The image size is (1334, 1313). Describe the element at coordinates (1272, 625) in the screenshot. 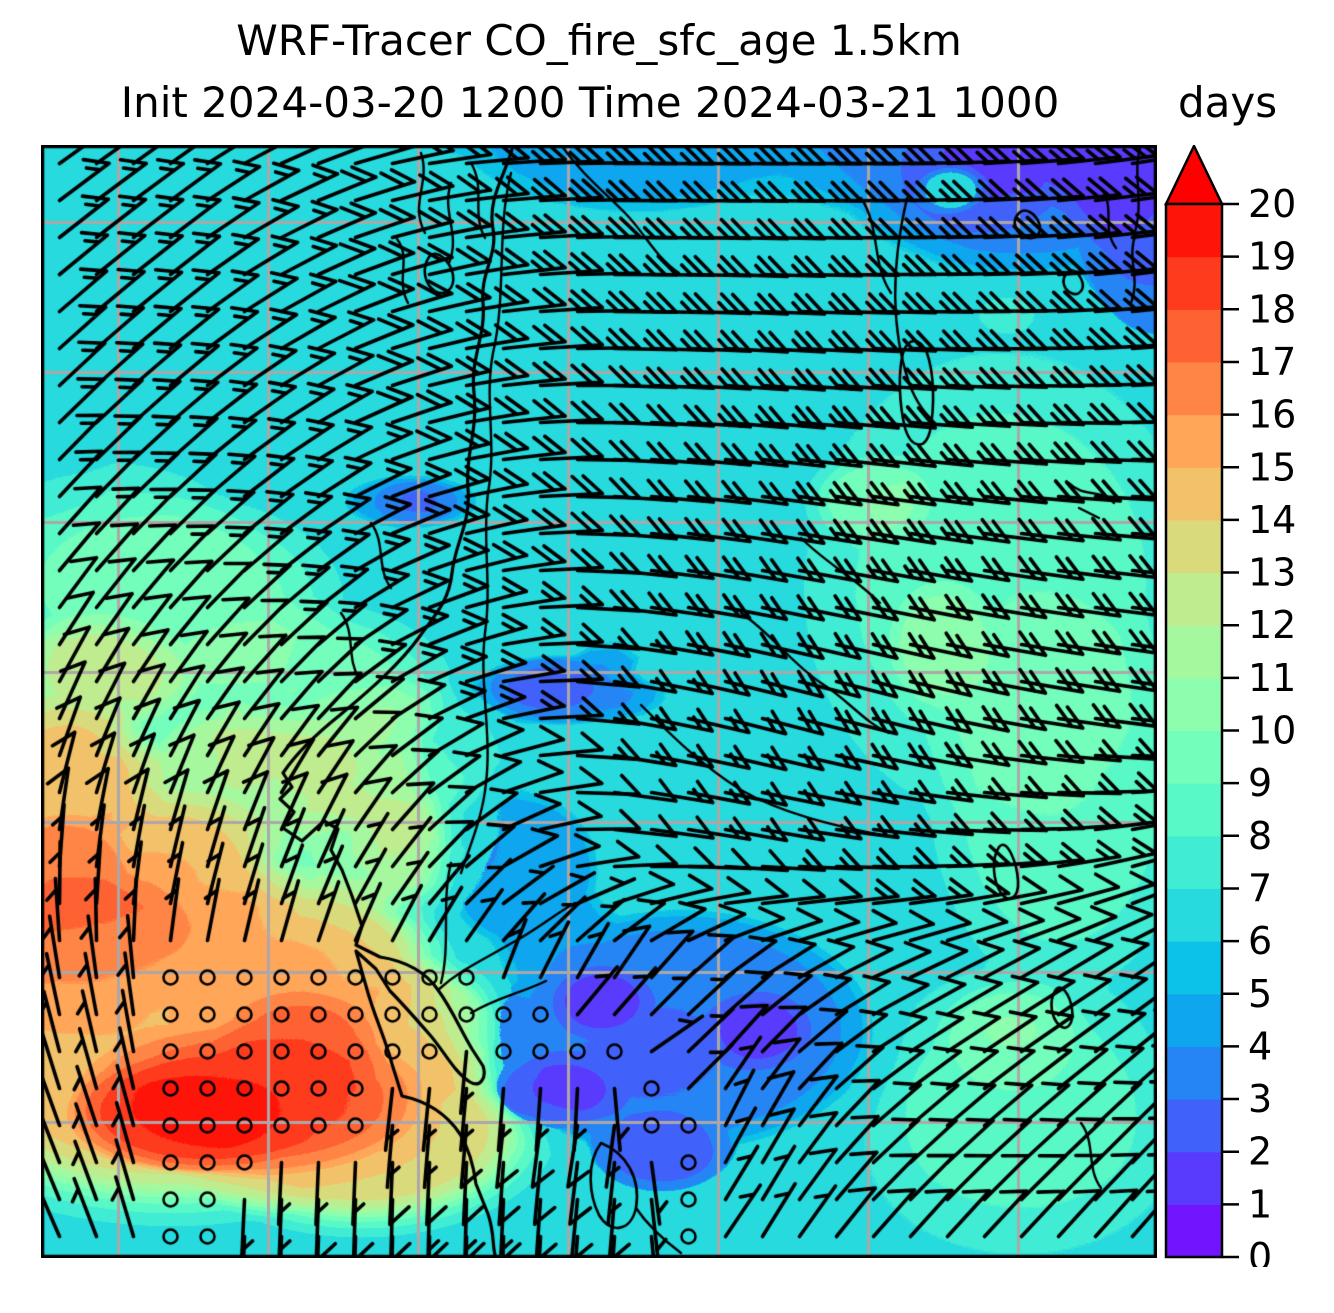

I see `colorbar-tick-label: 12` at that location.